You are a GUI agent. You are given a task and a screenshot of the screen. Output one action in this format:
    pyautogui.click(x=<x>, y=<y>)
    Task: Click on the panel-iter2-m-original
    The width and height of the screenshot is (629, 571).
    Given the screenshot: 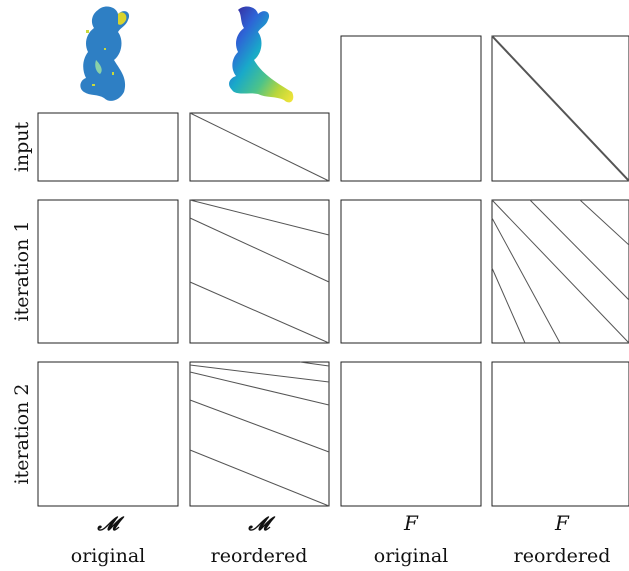 What is the action you would take?
    pyautogui.click(x=108, y=434)
    